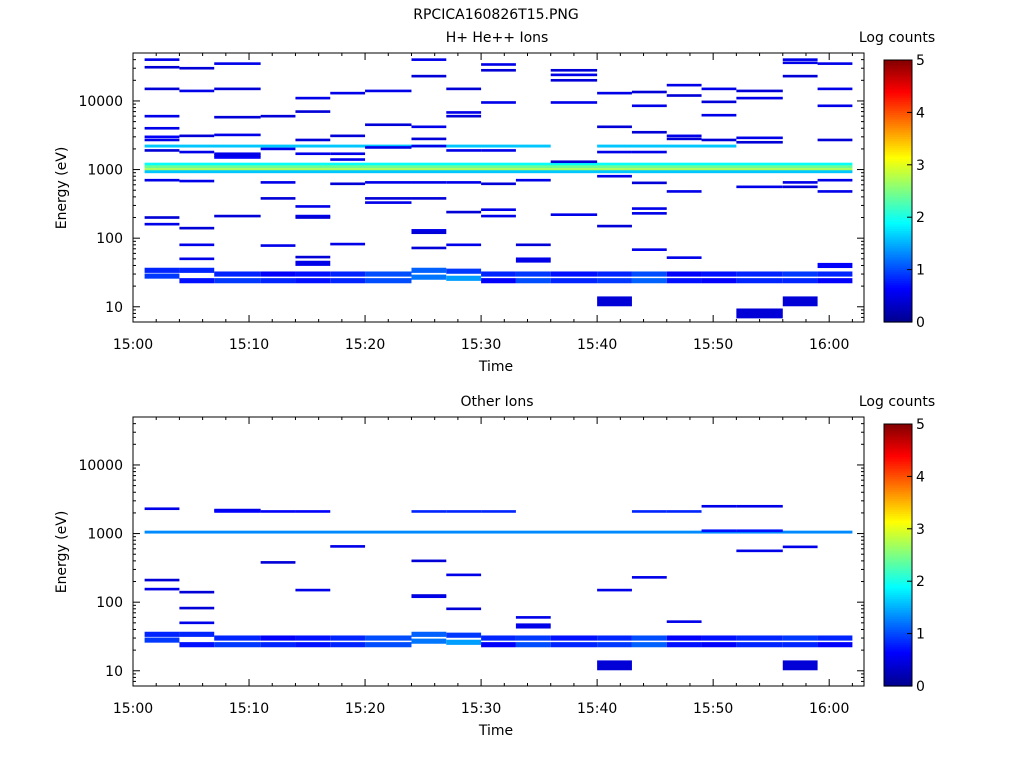 This screenshot has width=1024, height=768. I want to click on y-tick-label: 1000, so click(105, 171).